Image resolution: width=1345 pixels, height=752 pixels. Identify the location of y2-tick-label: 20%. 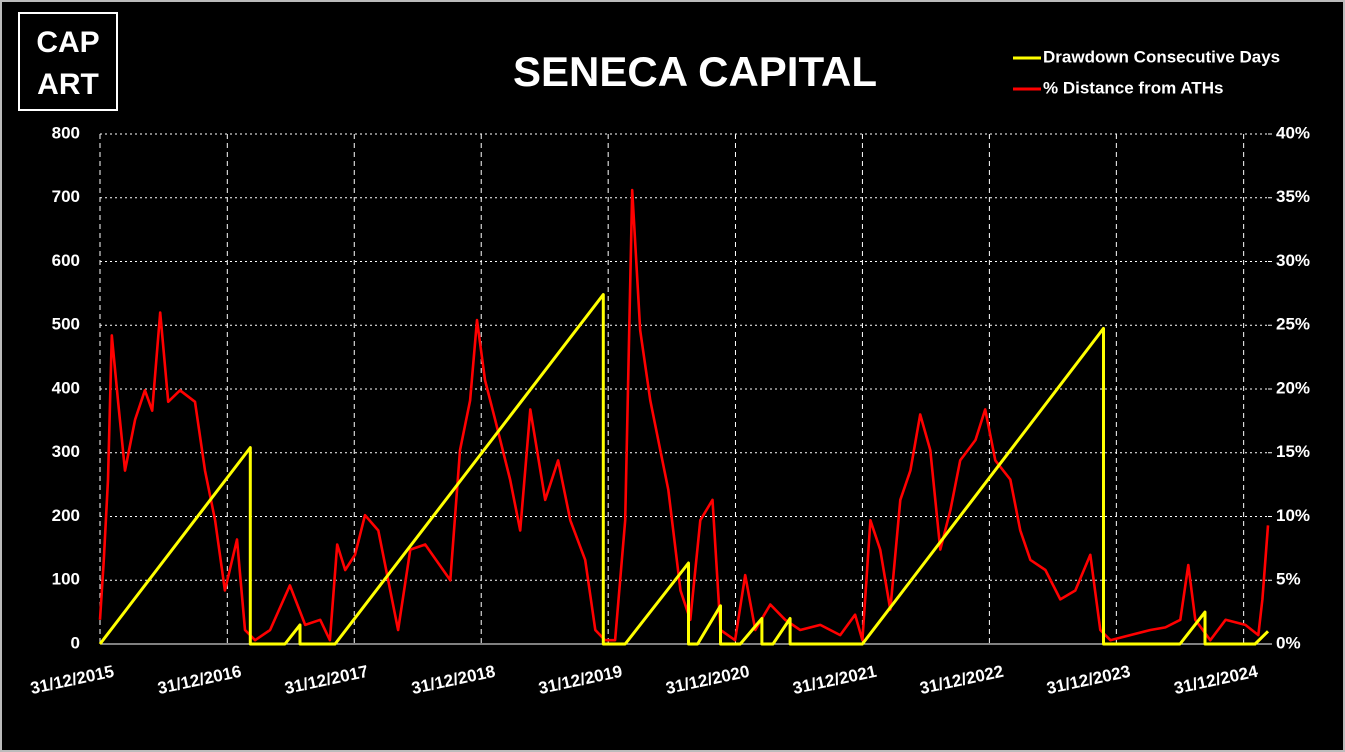
(1293, 387).